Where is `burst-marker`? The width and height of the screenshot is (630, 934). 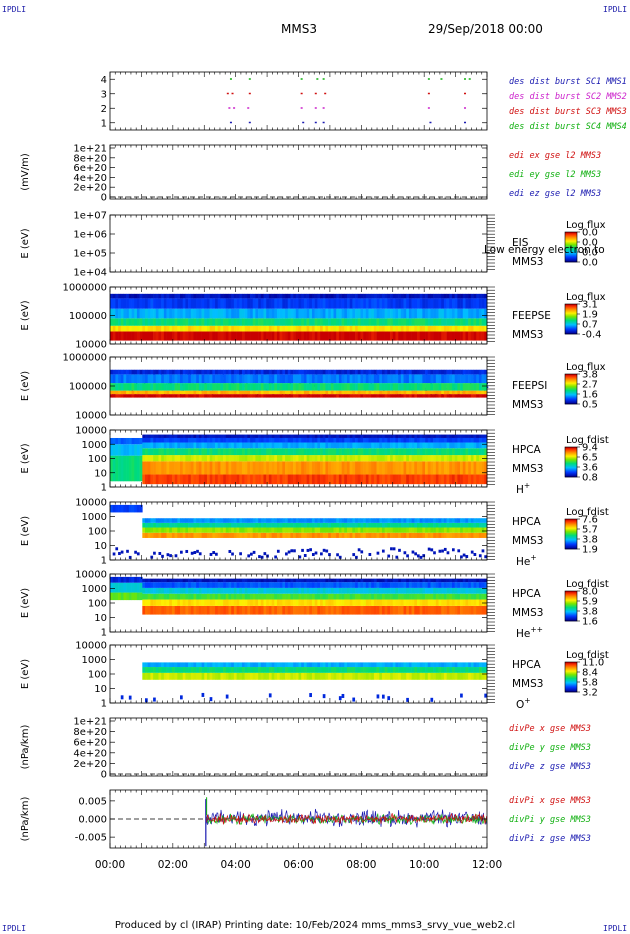
burst-marker is located at coordinates (301, 79).